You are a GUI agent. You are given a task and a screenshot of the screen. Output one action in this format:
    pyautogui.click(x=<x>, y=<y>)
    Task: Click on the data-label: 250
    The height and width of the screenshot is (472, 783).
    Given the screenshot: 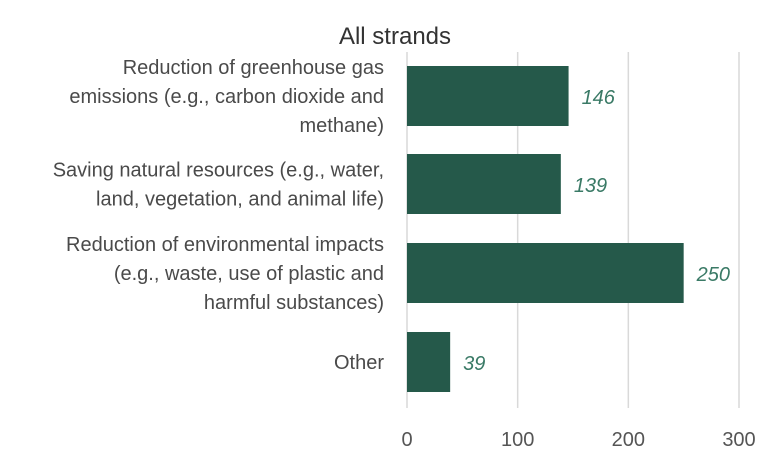 What is the action you would take?
    pyautogui.click(x=713, y=275)
    